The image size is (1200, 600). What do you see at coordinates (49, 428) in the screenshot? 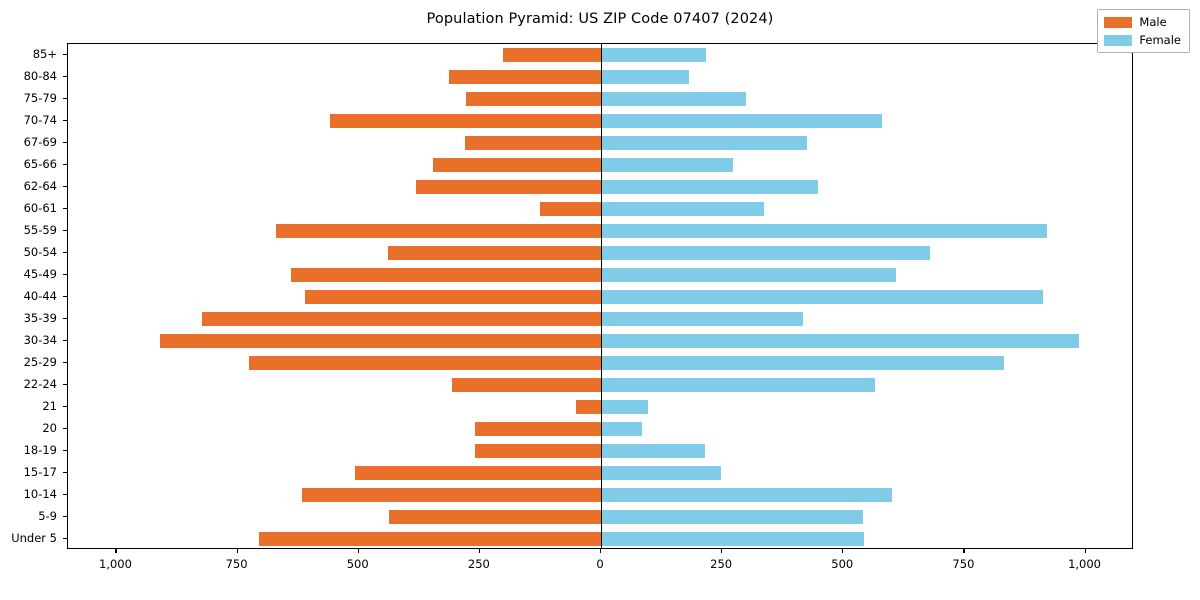
I see `y-tick-label: 20` at bounding box center [49, 428].